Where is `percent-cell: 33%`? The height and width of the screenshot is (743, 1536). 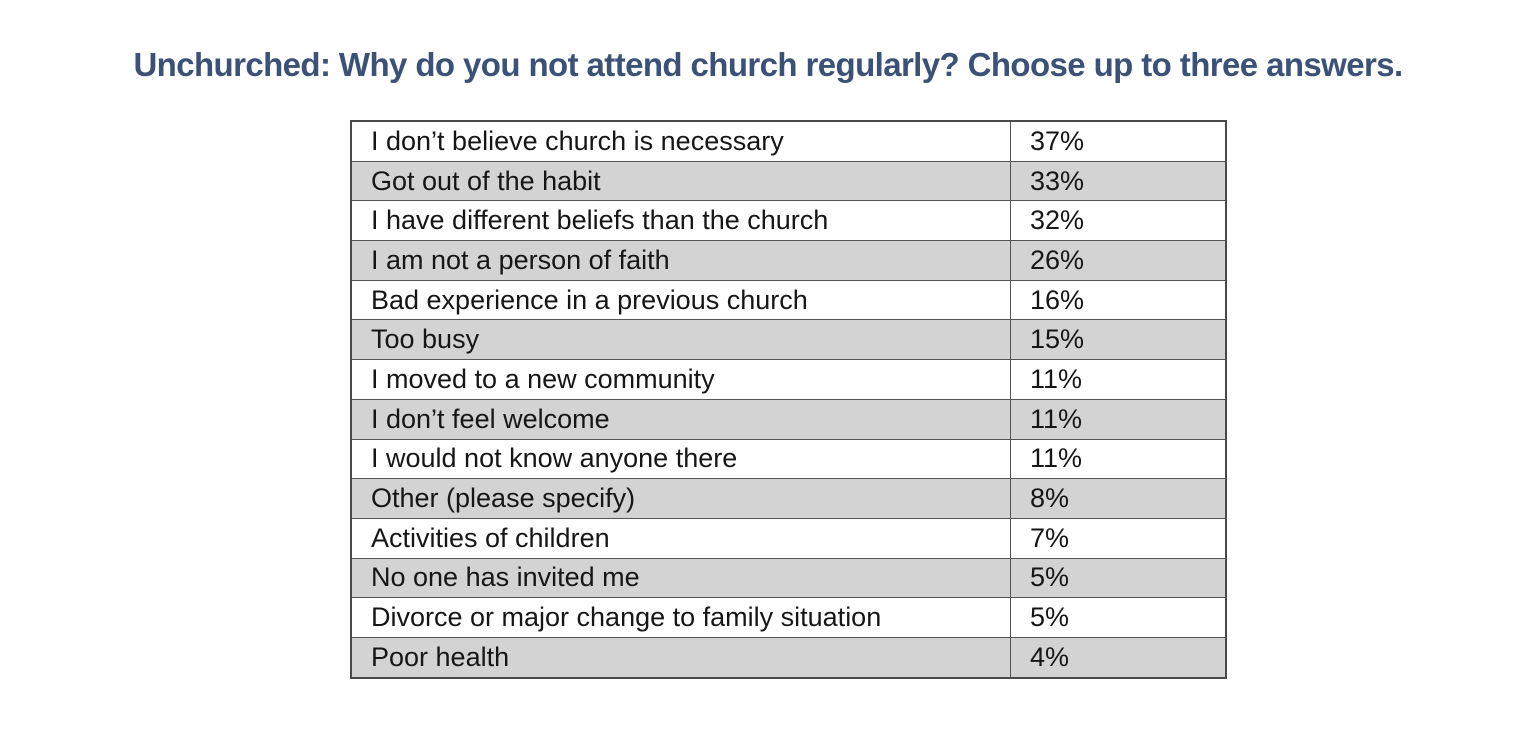 percent-cell: 33% is located at coordinates (1118, 181).